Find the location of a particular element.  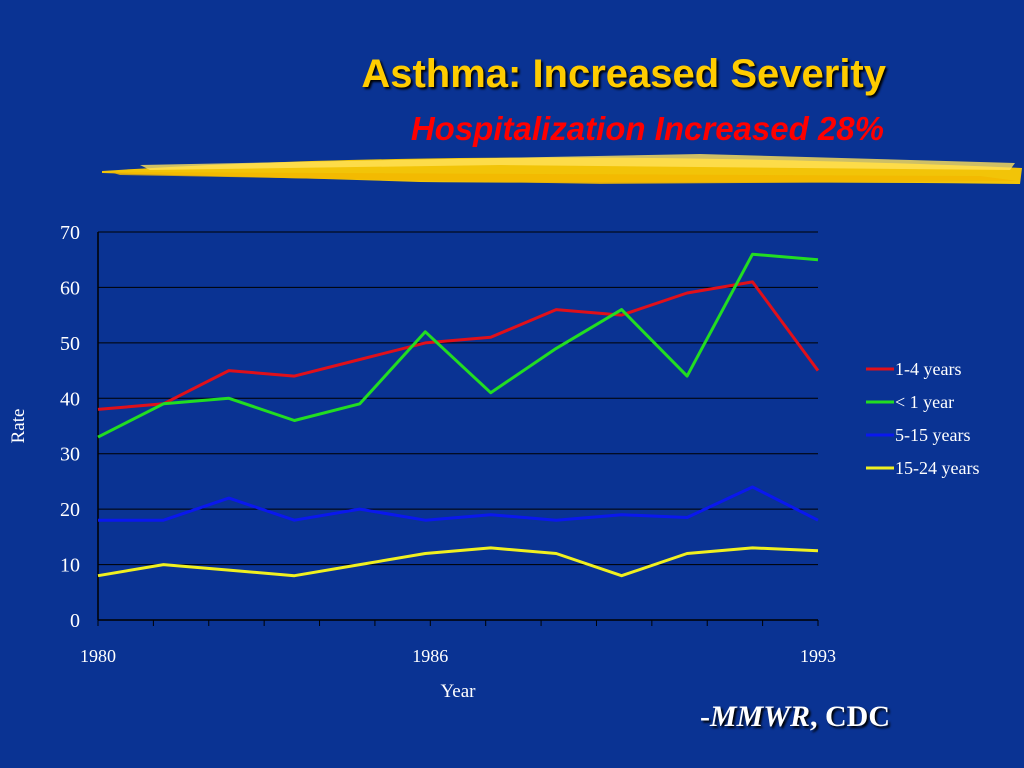

x-axis-label: Year is located at coordinates (458, 690).